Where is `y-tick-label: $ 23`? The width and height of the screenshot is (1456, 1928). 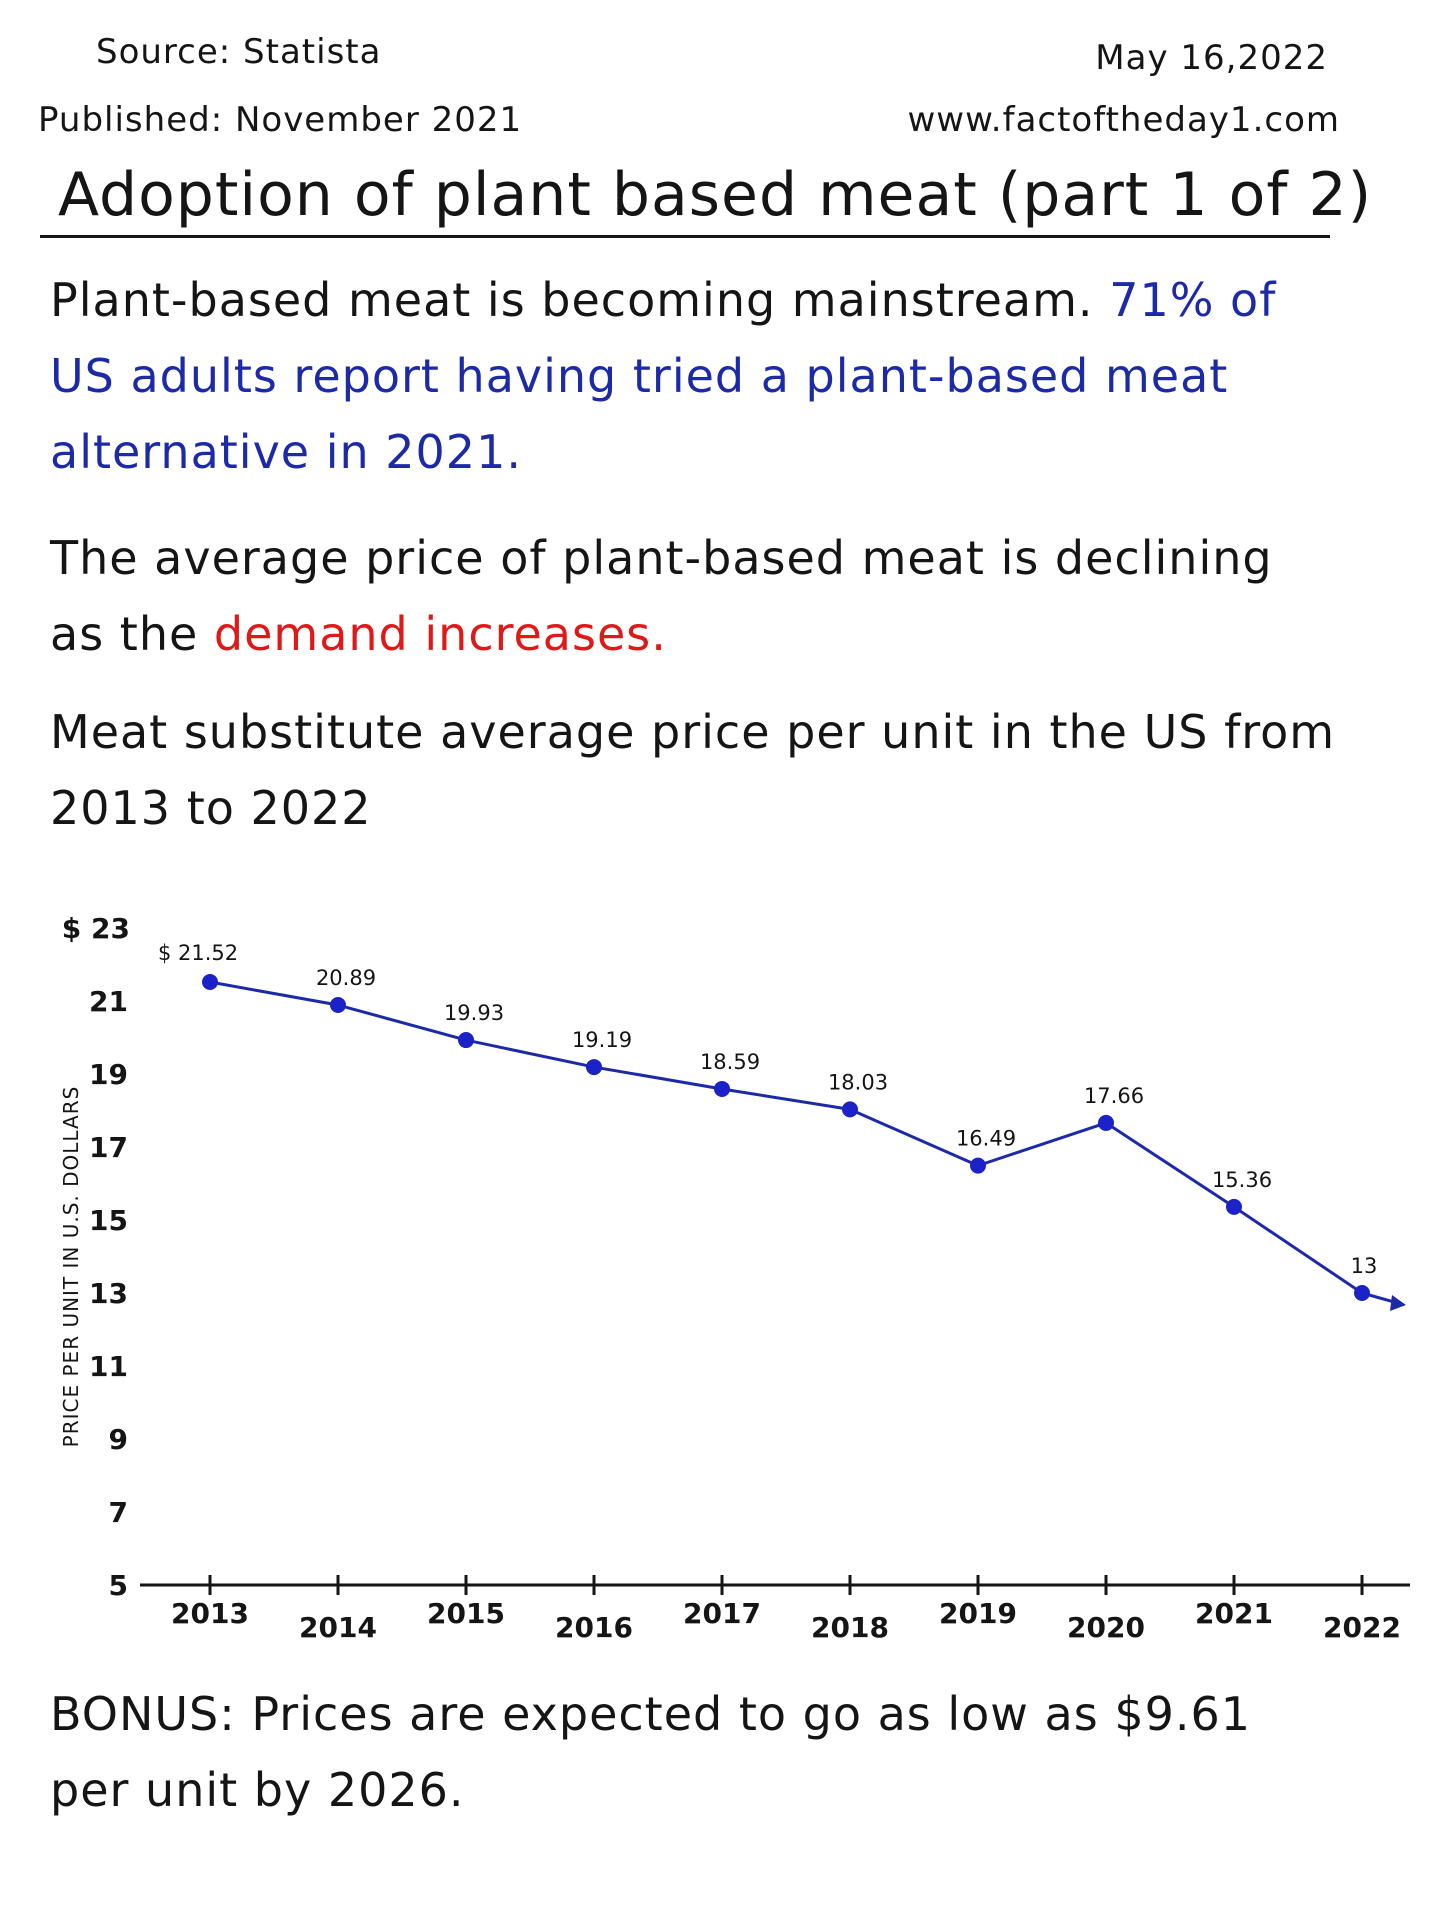
y-tick-label: $ 23 is located at coordinates (96, 928).